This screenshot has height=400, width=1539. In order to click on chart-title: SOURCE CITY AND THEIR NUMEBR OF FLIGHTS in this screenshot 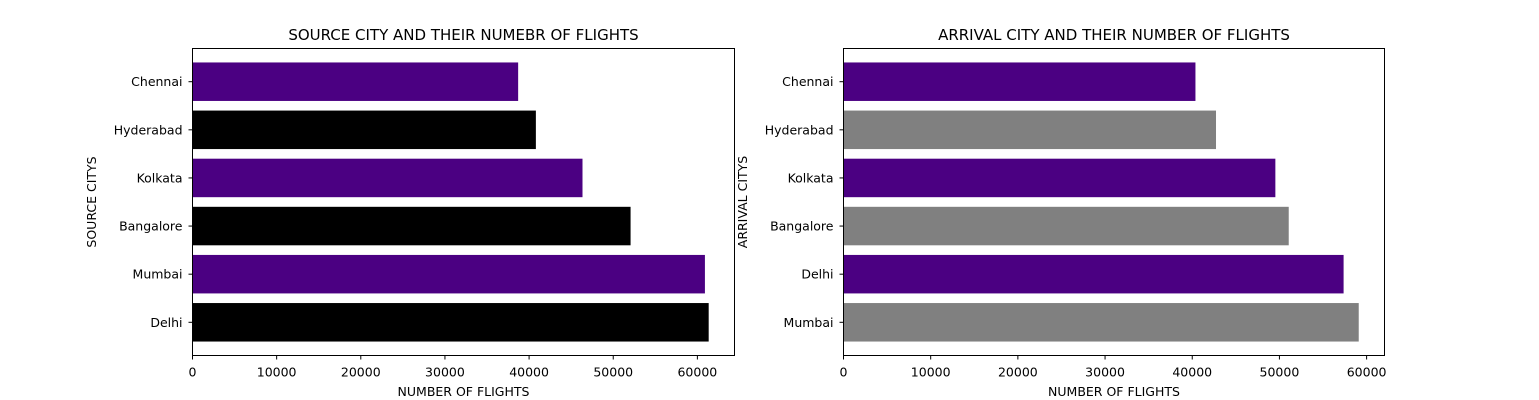, I will do `click(463, 35)`.